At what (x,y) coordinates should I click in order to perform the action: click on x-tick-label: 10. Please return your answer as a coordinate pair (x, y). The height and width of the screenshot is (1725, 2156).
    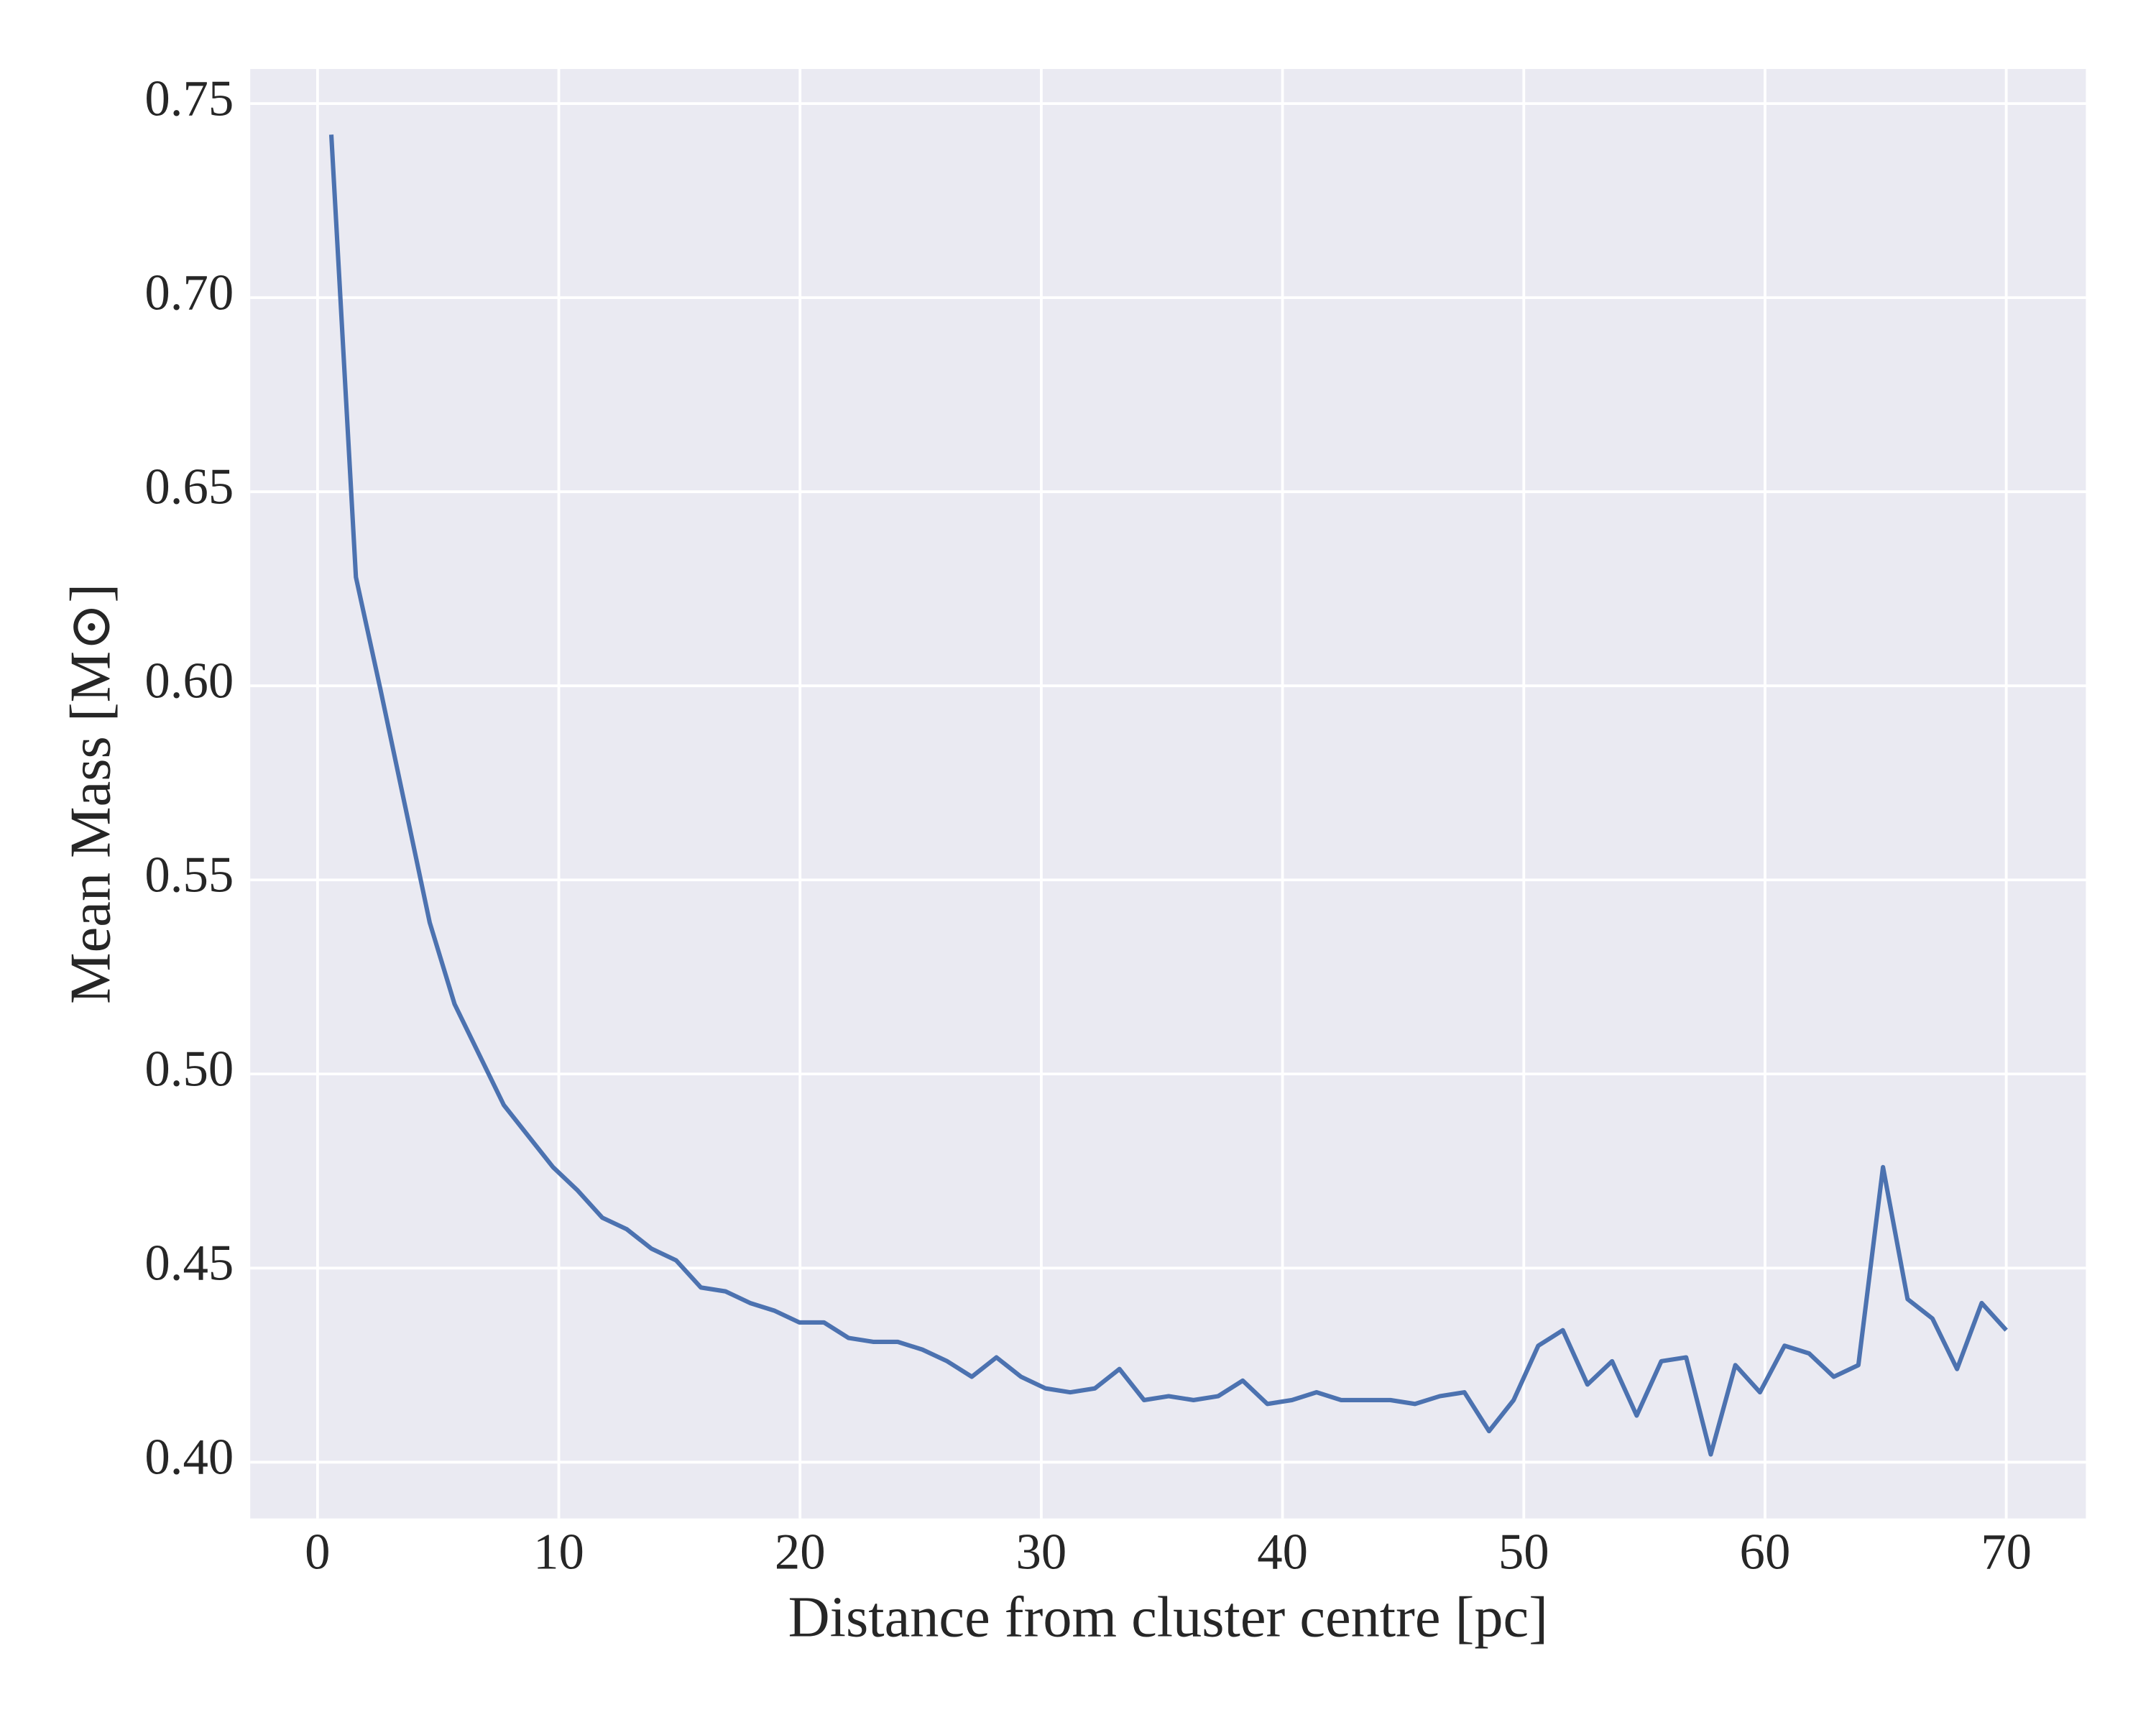
    Looking at the image, I should click on (558, 1552).